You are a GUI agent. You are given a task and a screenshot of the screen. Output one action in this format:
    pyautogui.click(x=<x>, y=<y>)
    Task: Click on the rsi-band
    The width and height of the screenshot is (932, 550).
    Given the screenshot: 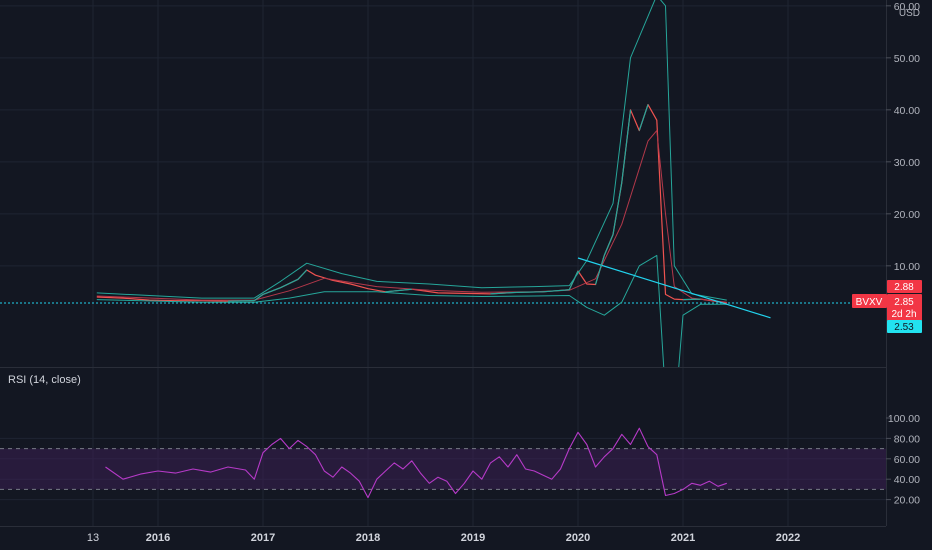 What is the action you would take?
    pyautogui.click(x=443, y=469)
    